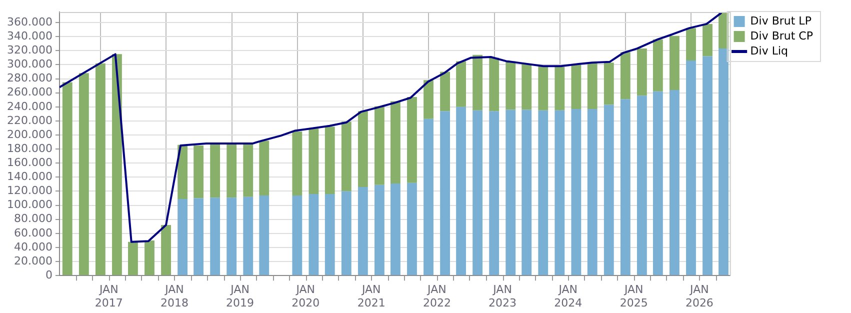  Describe the element at coordinates (371, 296) in the screenshot. I see `x-tick-label: JAN 2021` at that location.